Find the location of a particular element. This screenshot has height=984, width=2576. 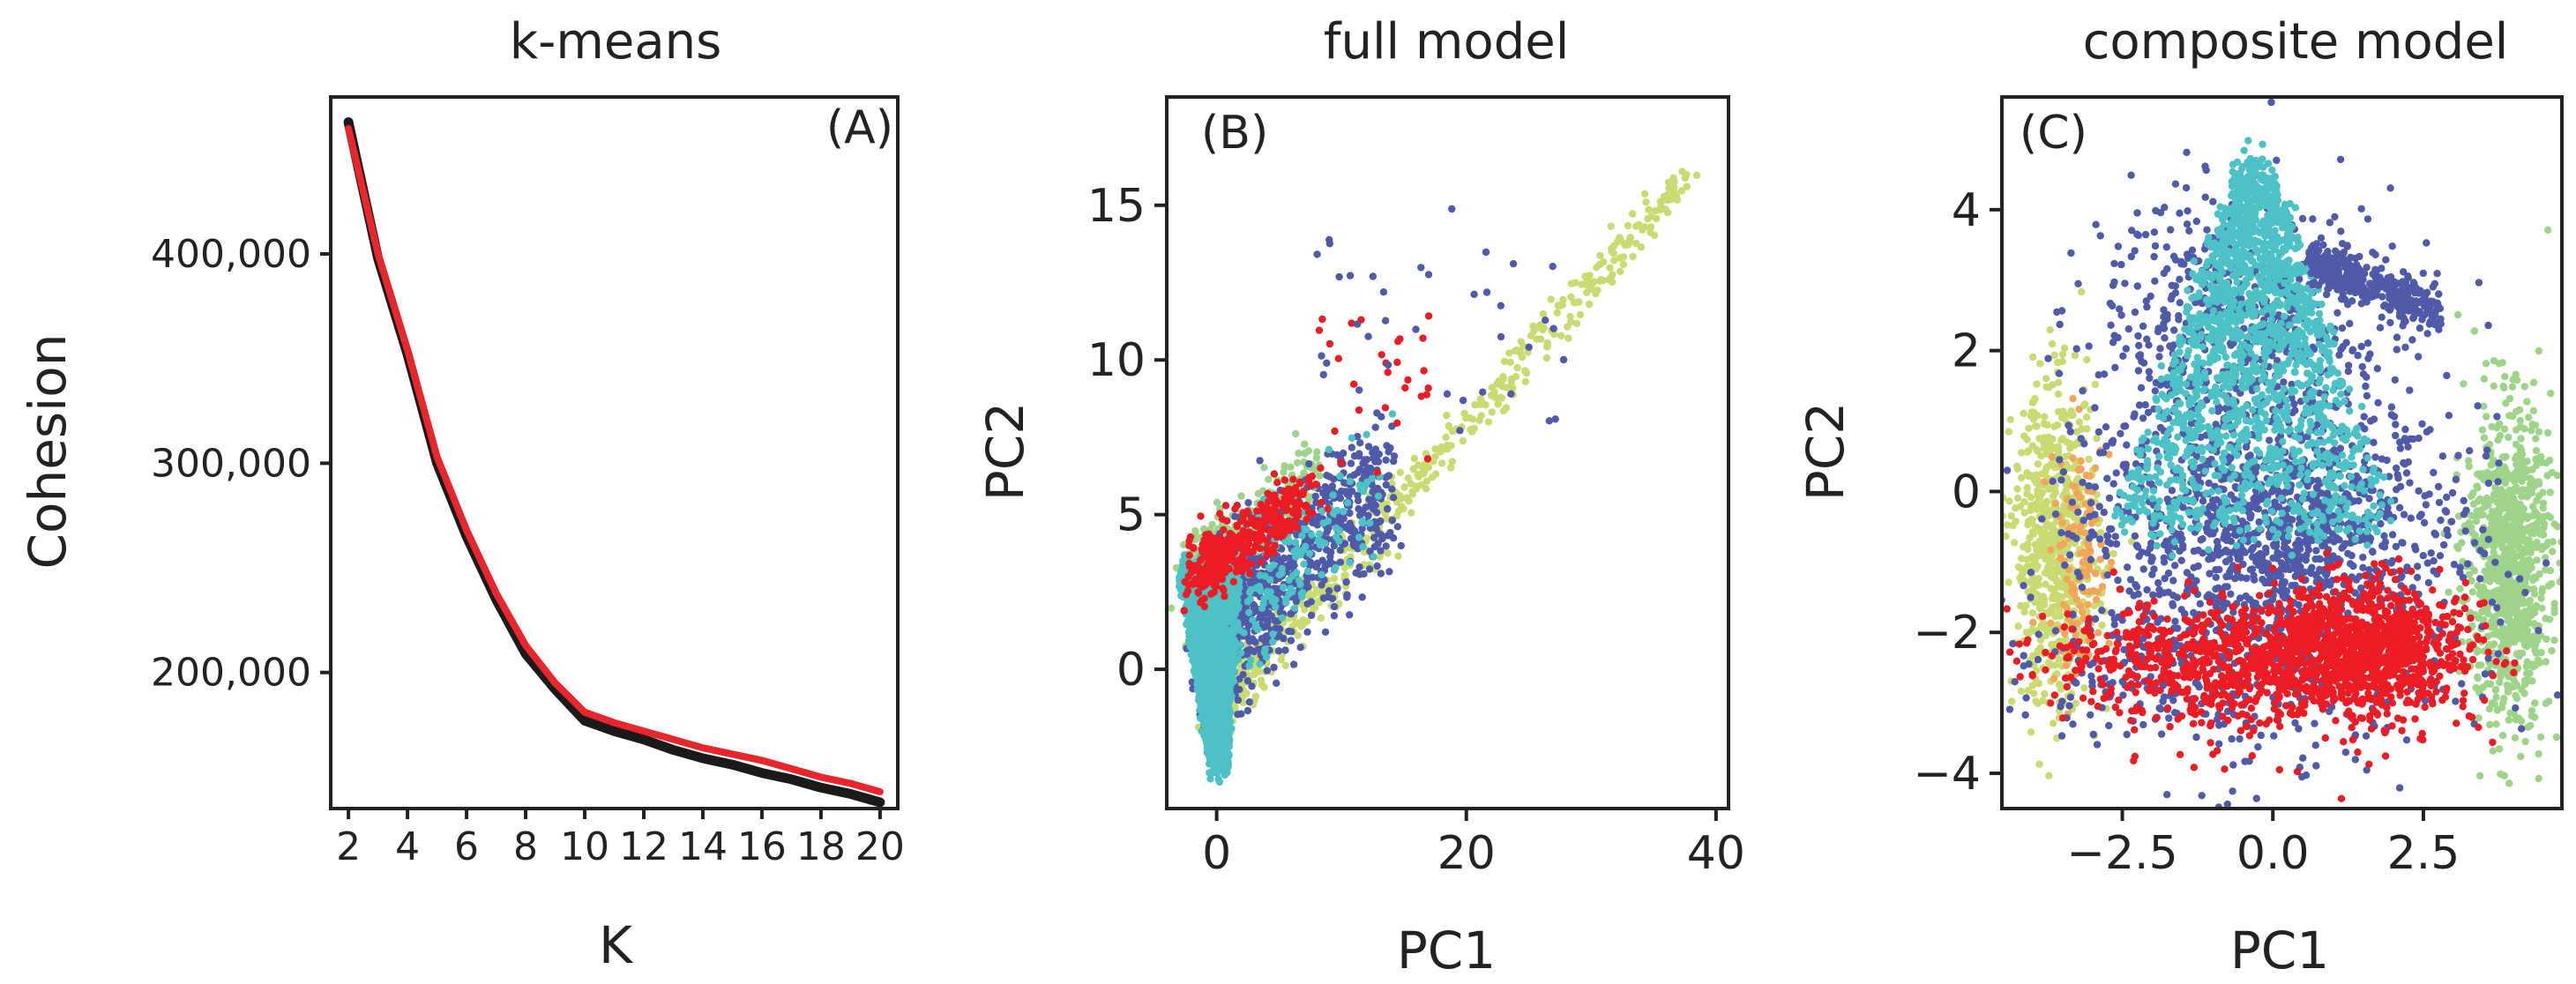

x-tick-label: 16 is located at coordinates (762, 846).